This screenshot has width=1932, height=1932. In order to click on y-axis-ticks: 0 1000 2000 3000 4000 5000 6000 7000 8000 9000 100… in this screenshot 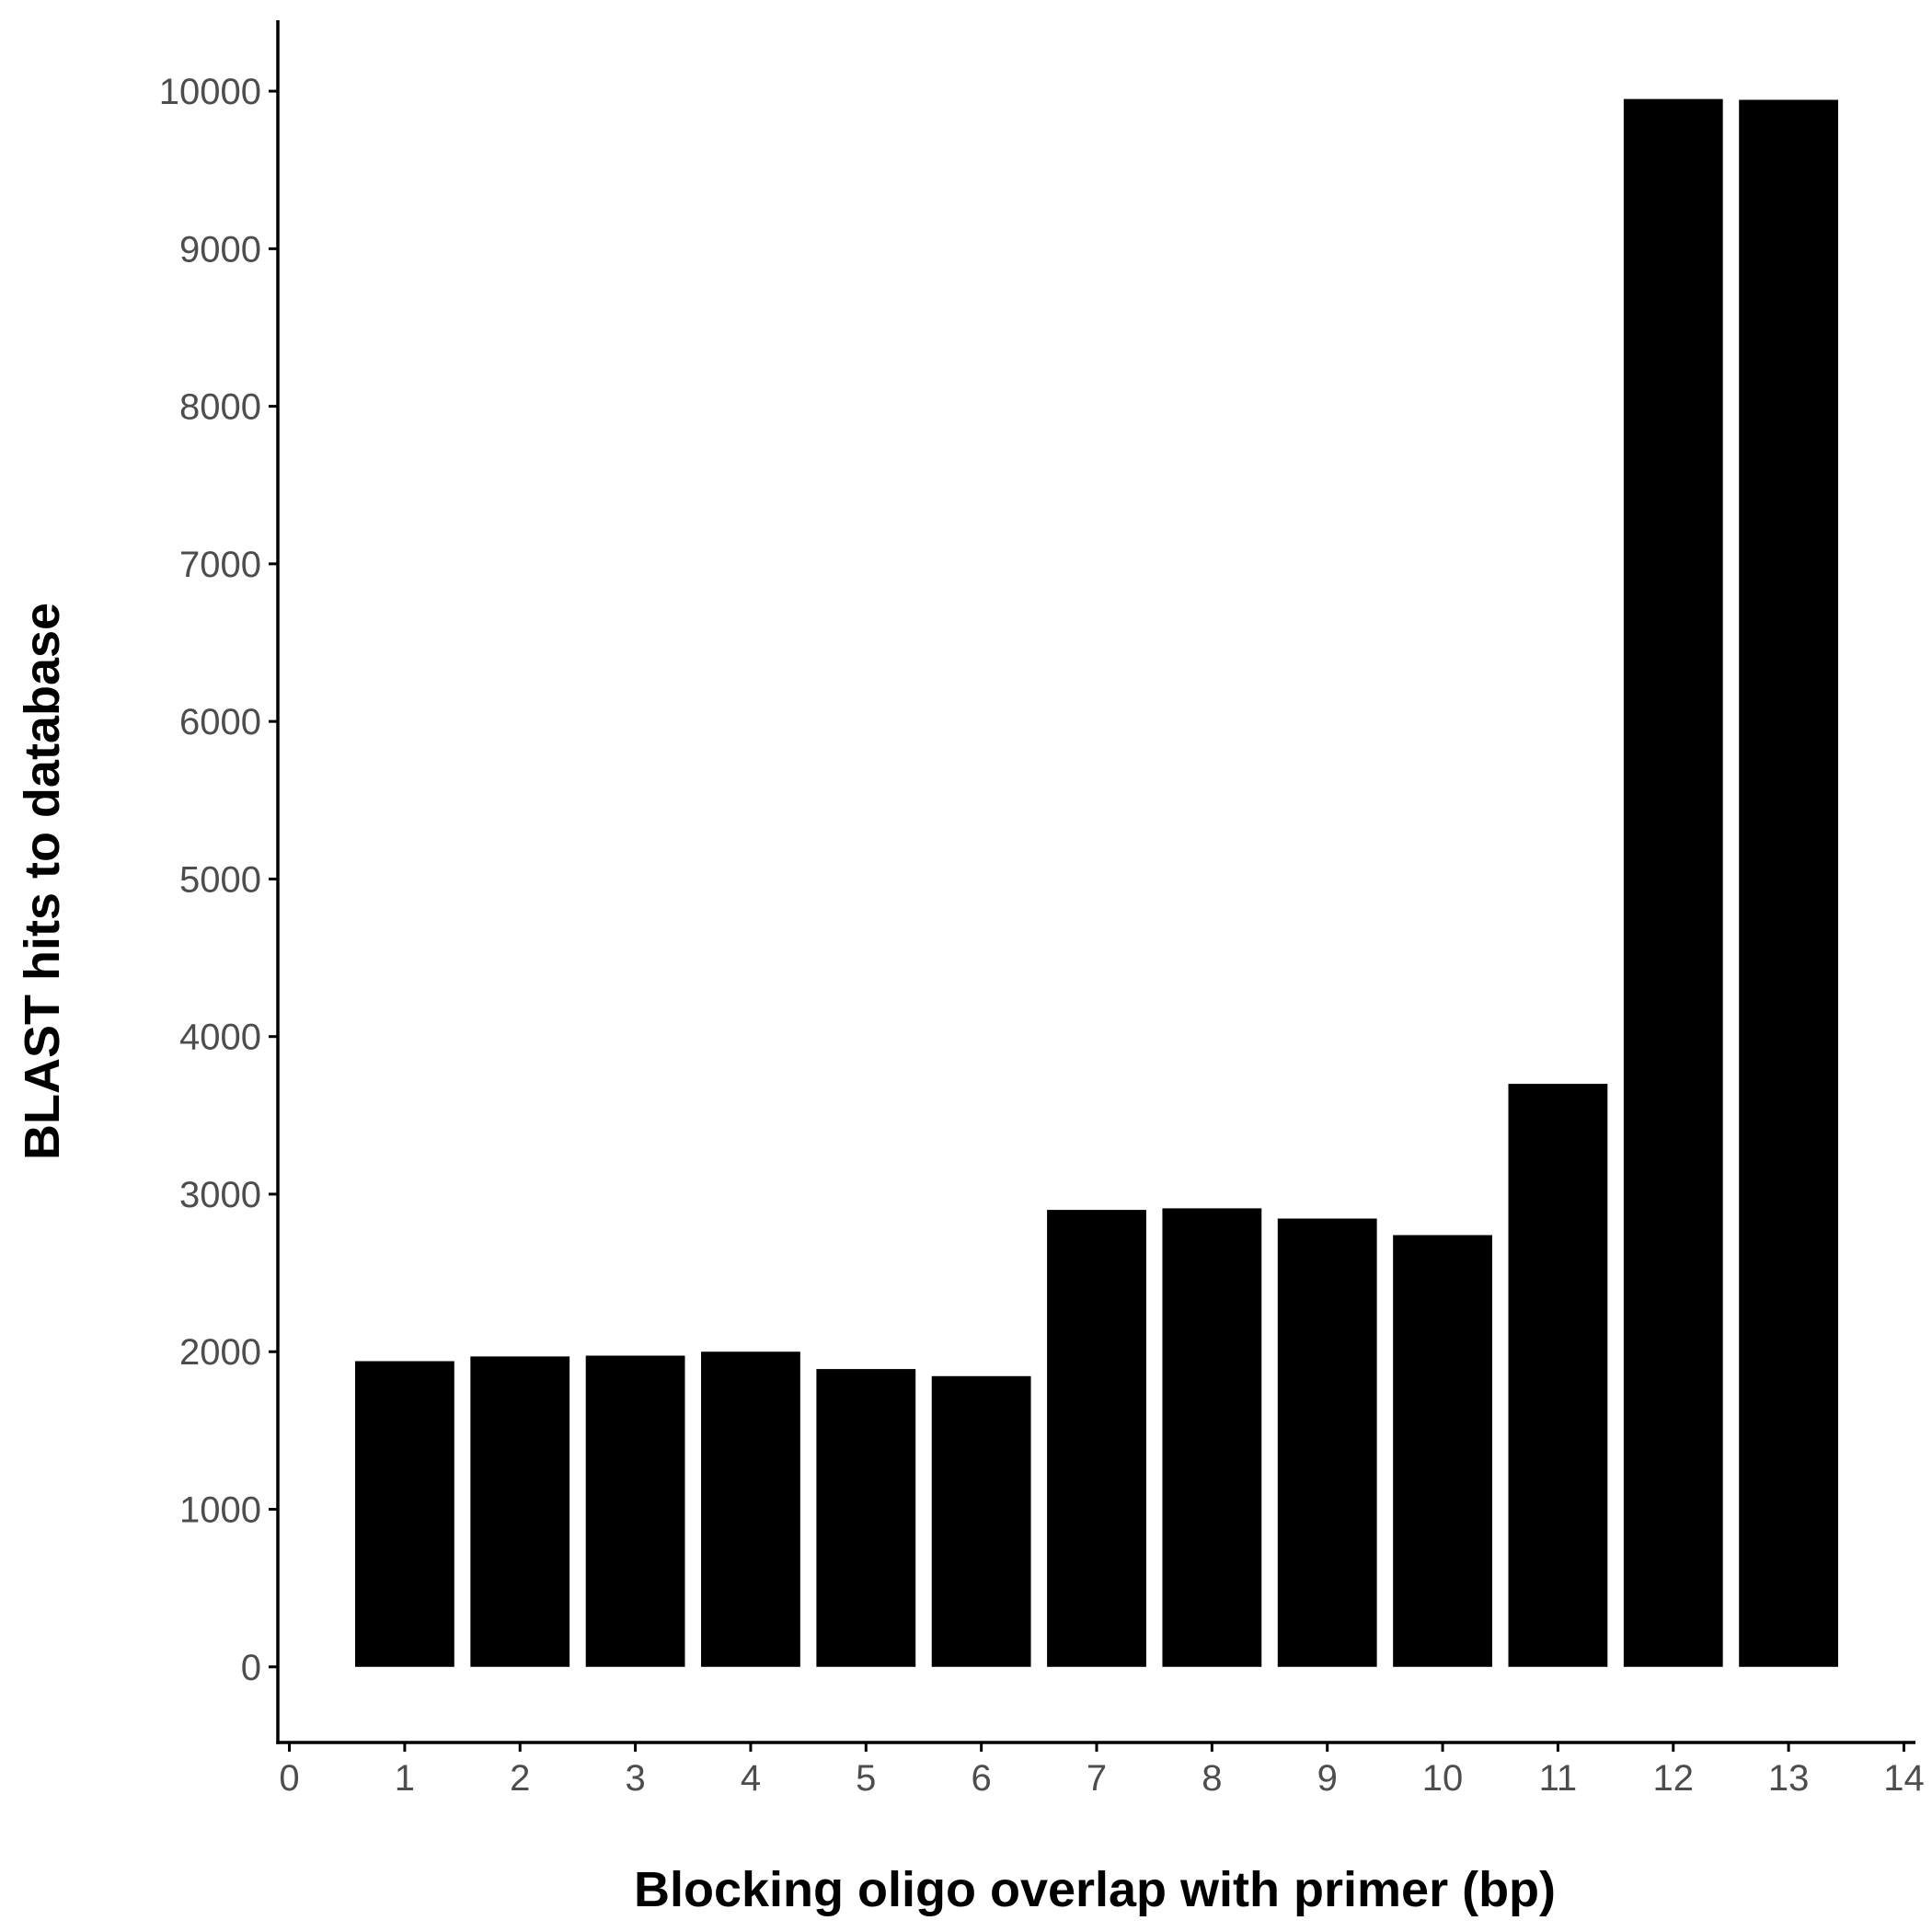, I will do `click(218, 880)`.